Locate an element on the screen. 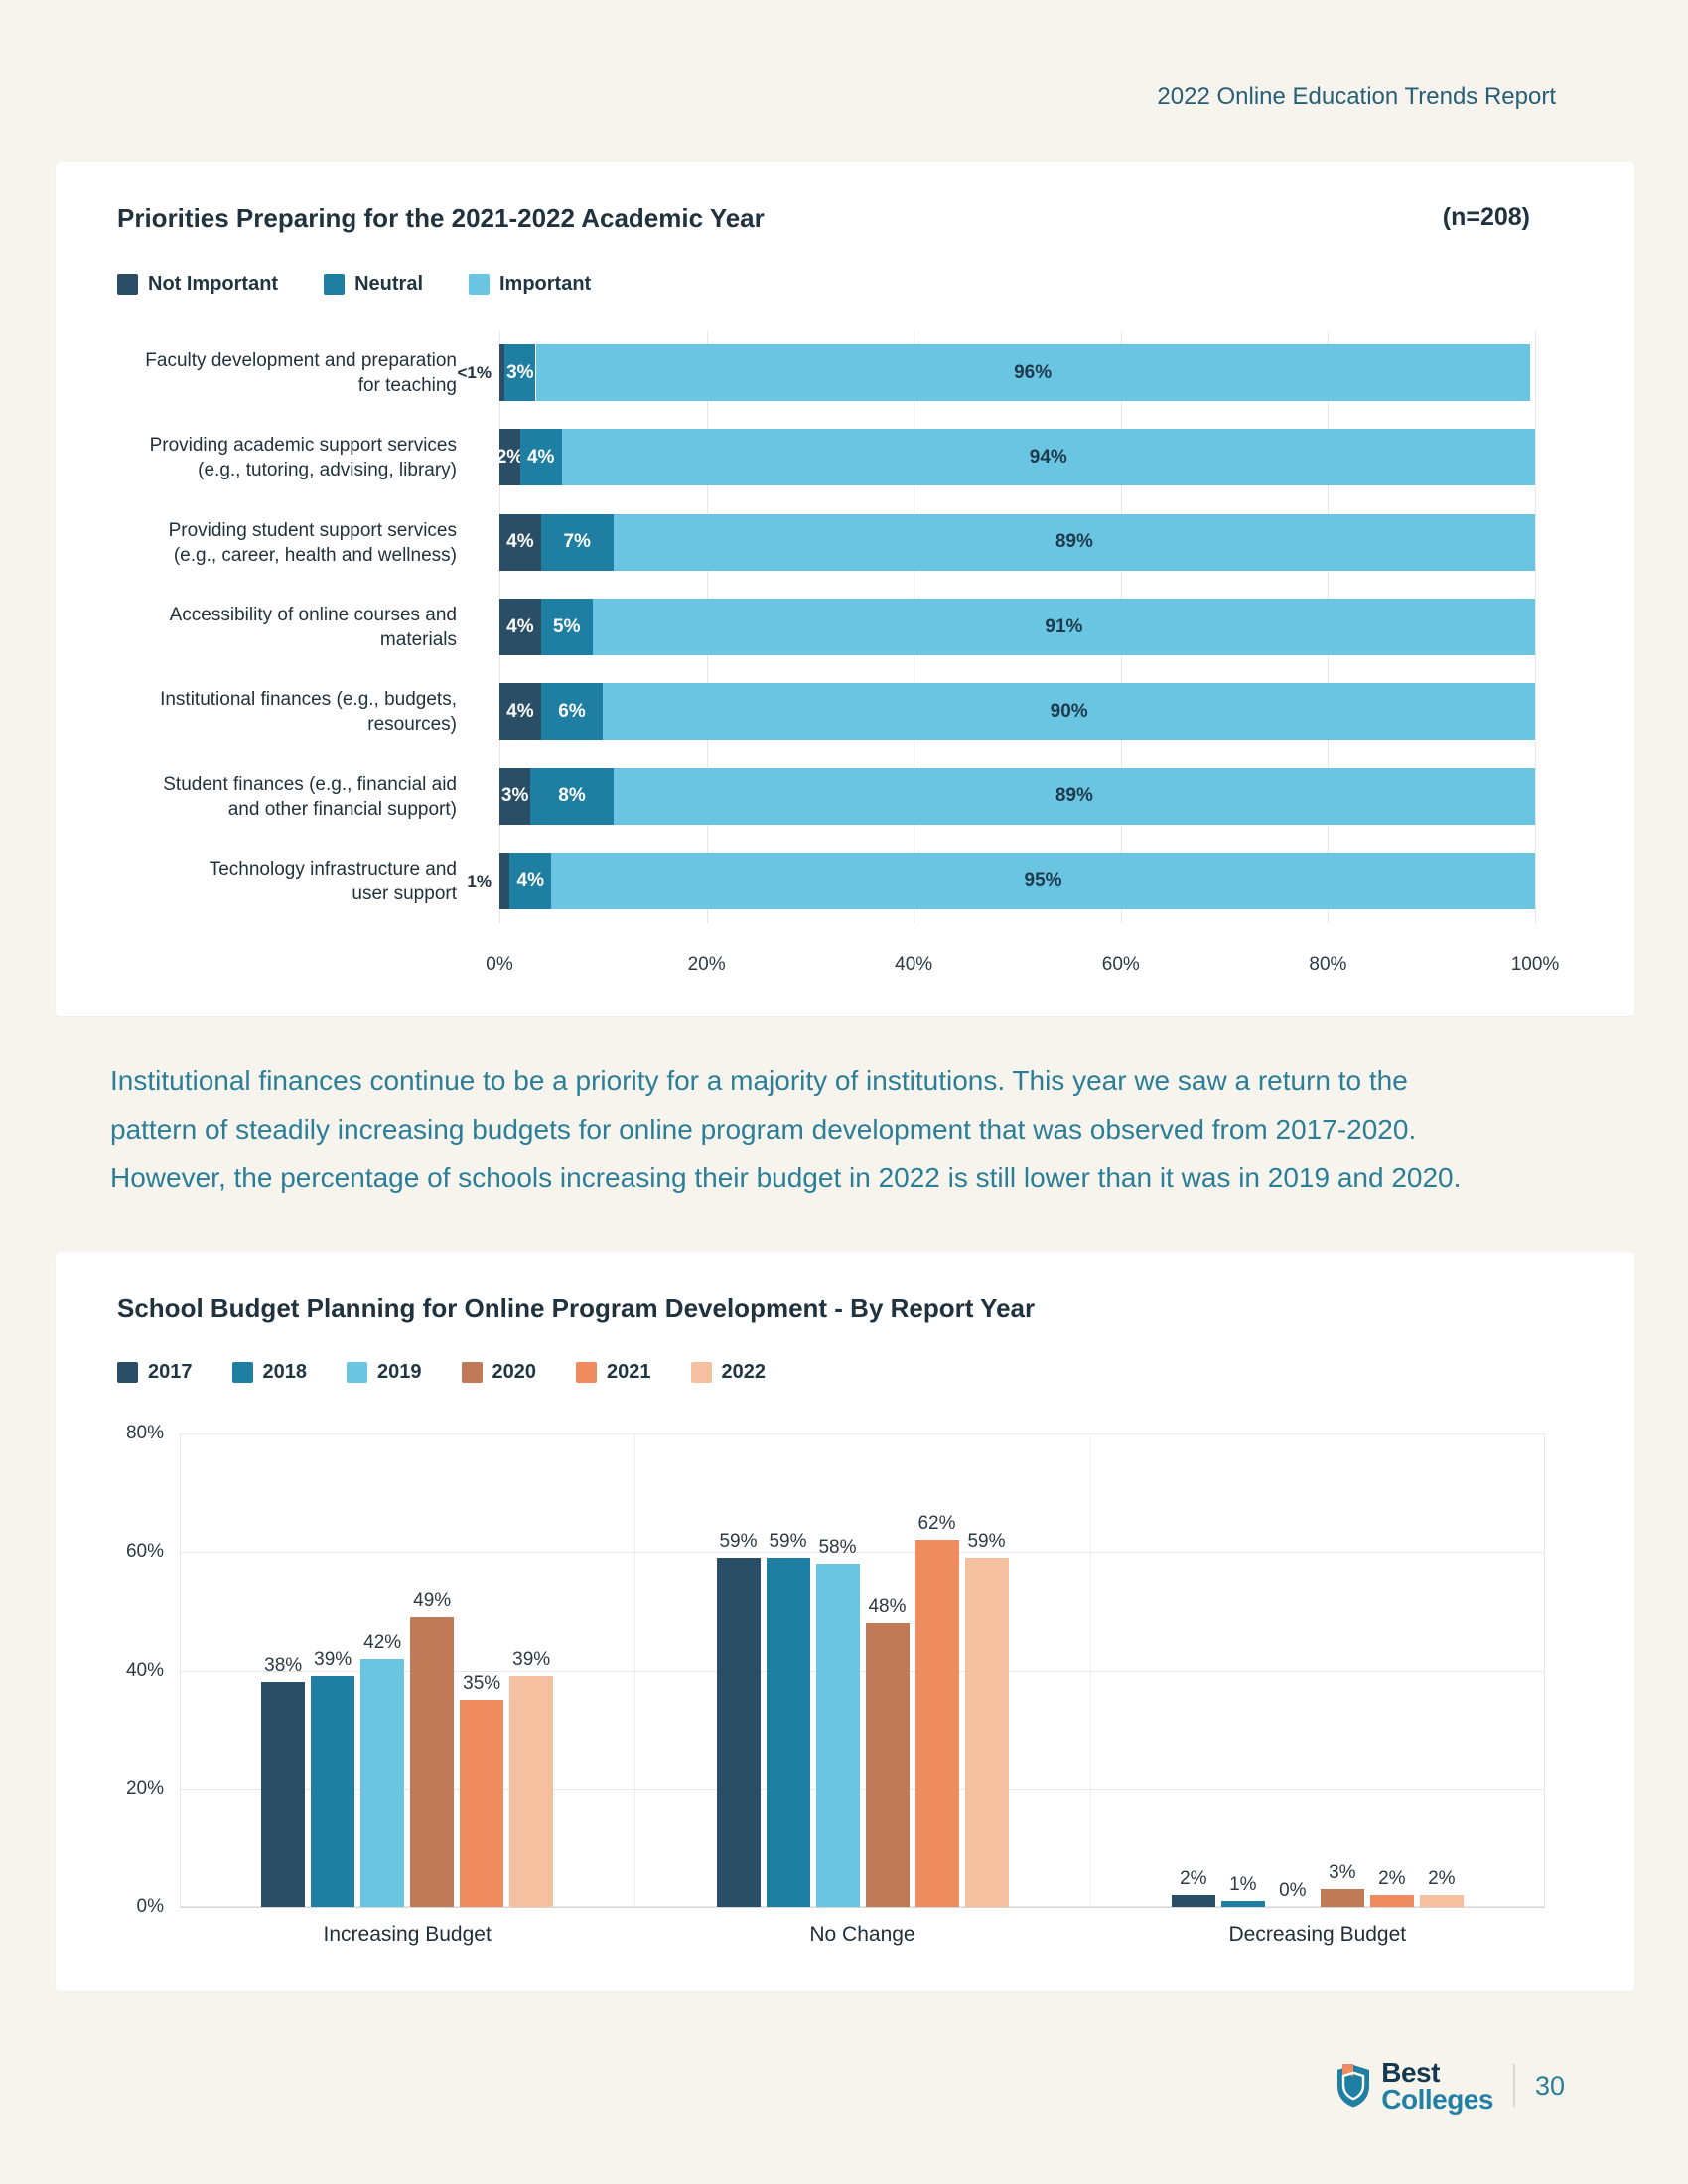  page-number: 30 is located at coordinates (1549, 2085).